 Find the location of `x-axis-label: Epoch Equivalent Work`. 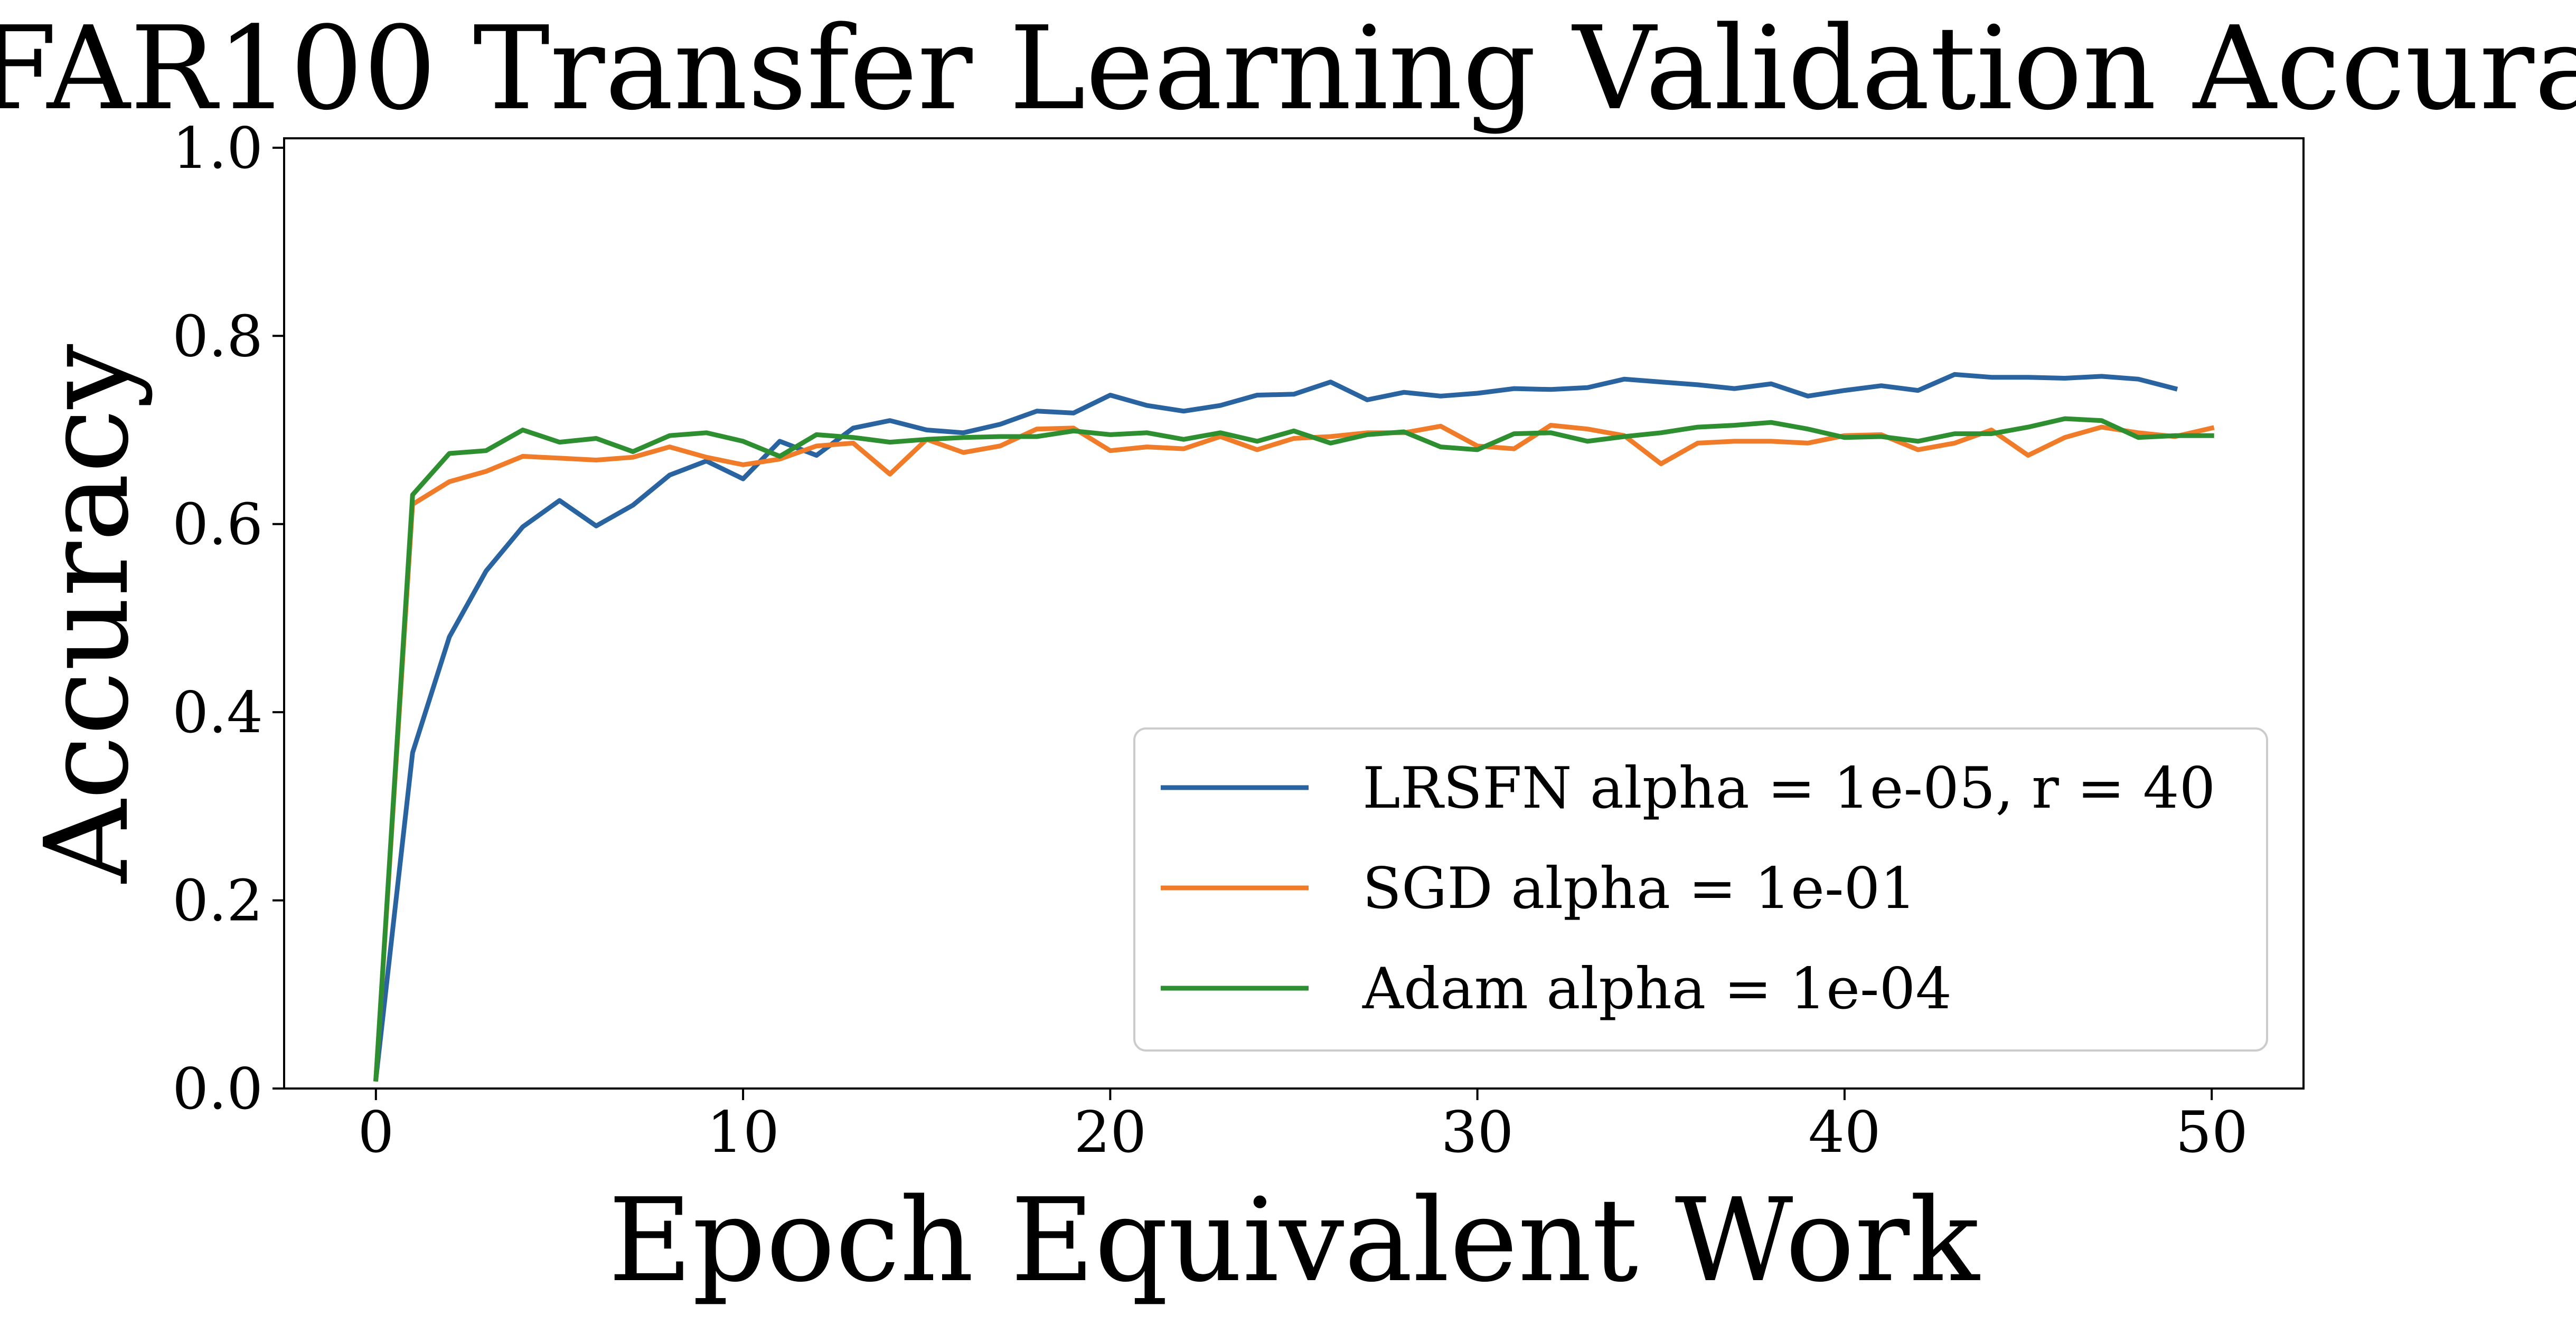

x-axis-label: Epoch Equivalent Work is located at coordinates (1294, 1241).